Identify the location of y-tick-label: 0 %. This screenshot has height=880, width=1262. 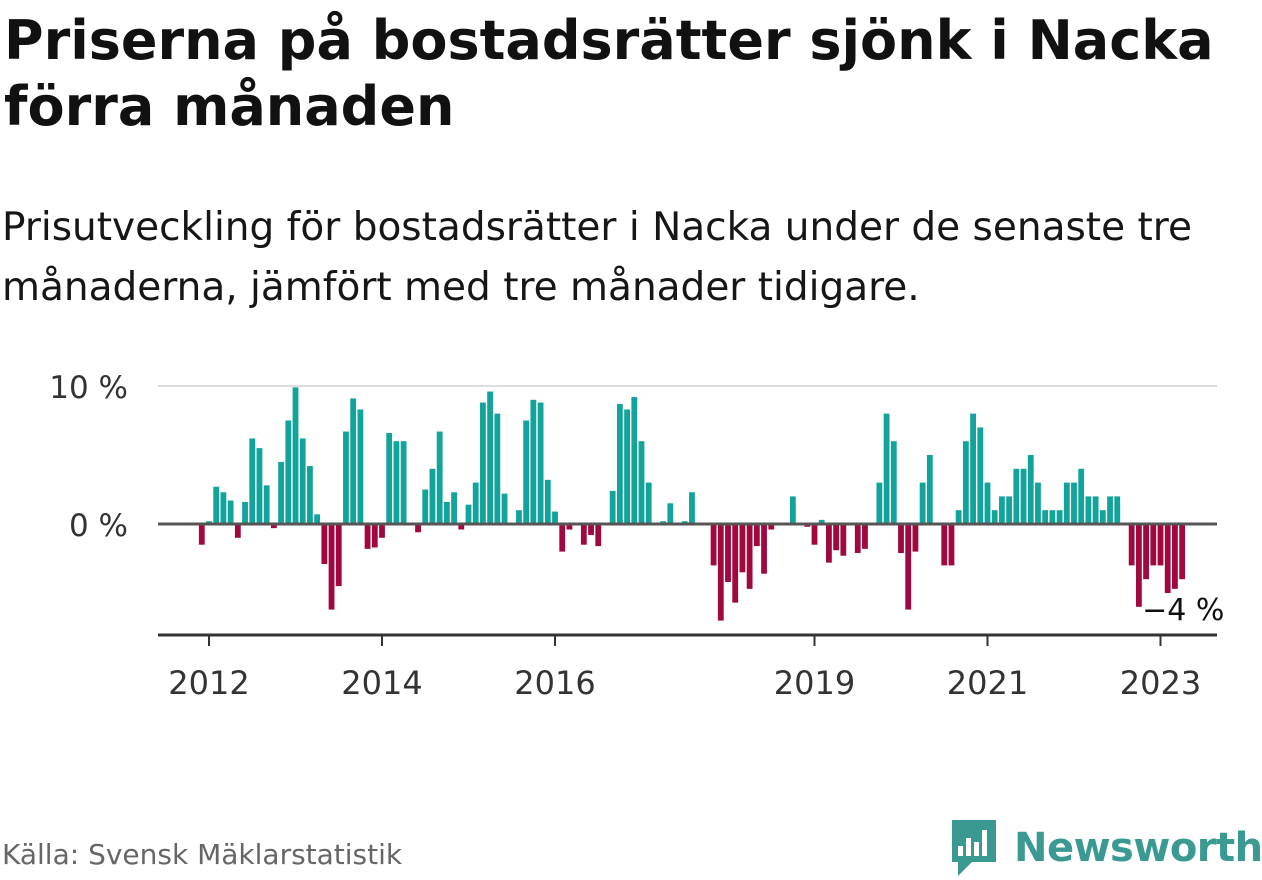
(98, 526).